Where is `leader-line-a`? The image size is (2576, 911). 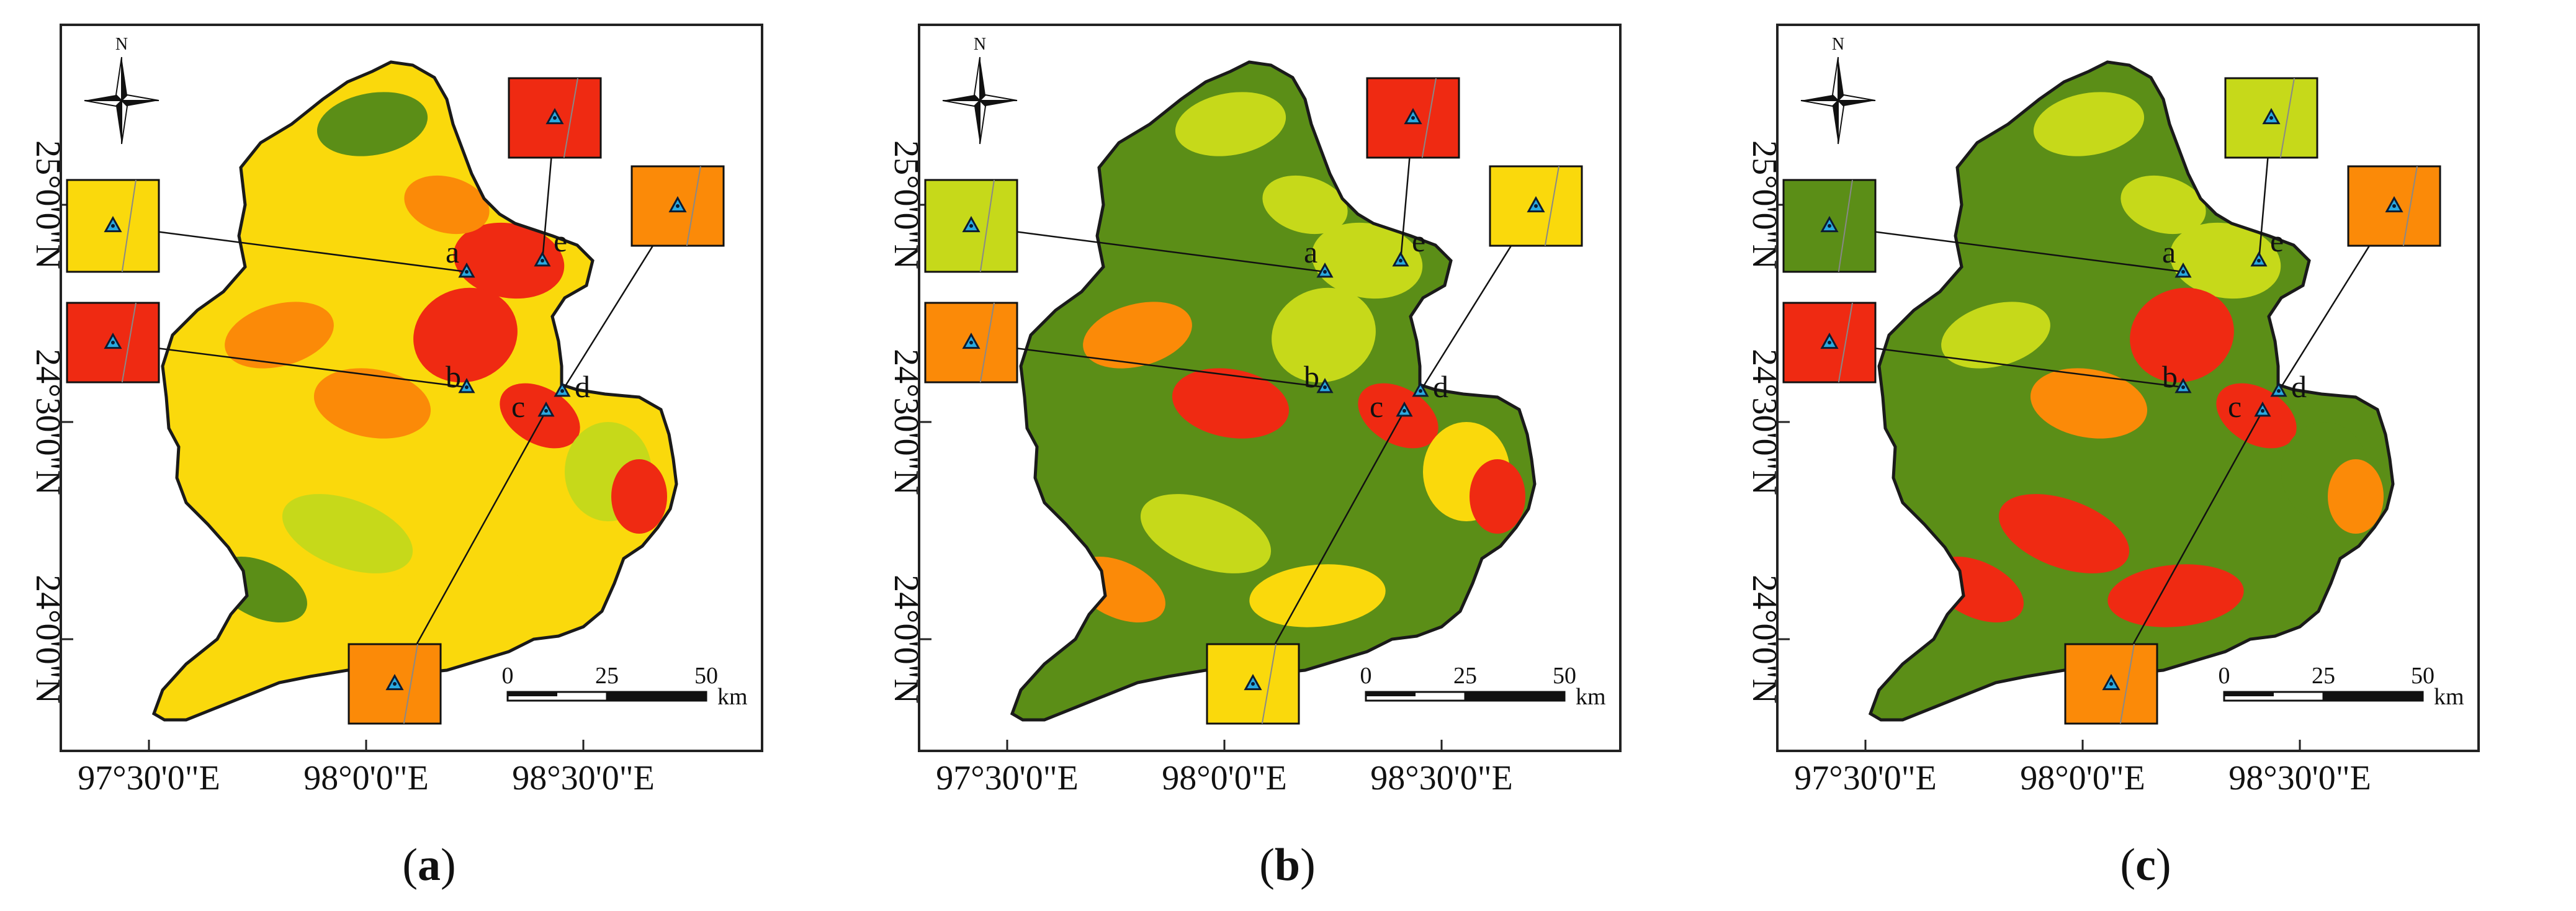
leader-line-a is located at coordinates (1148, 249).